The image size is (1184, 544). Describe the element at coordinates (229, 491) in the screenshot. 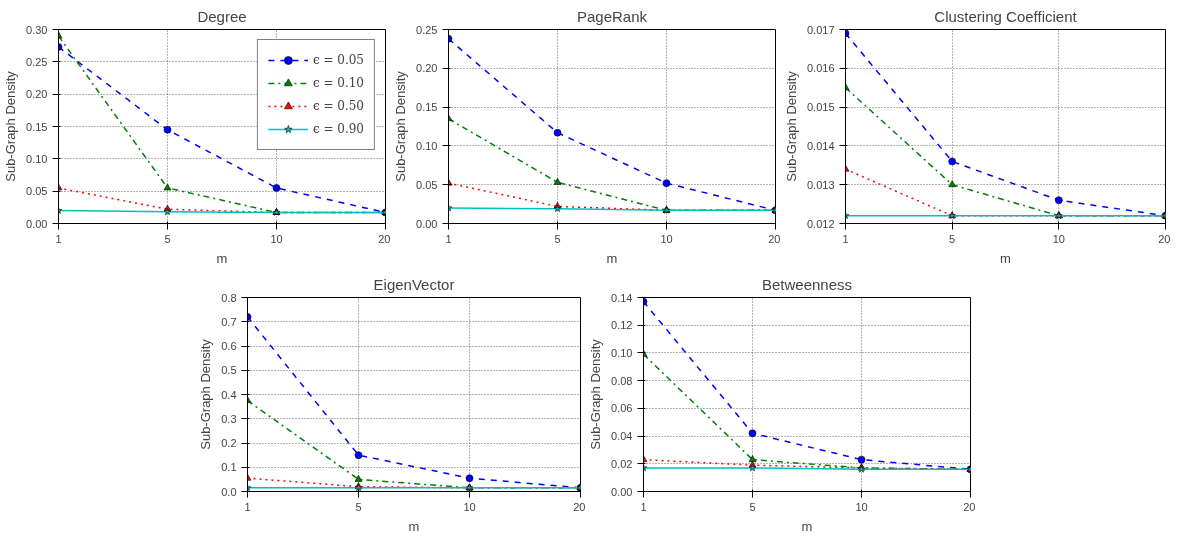

I see `y-tick-label: 0.0` at that location.